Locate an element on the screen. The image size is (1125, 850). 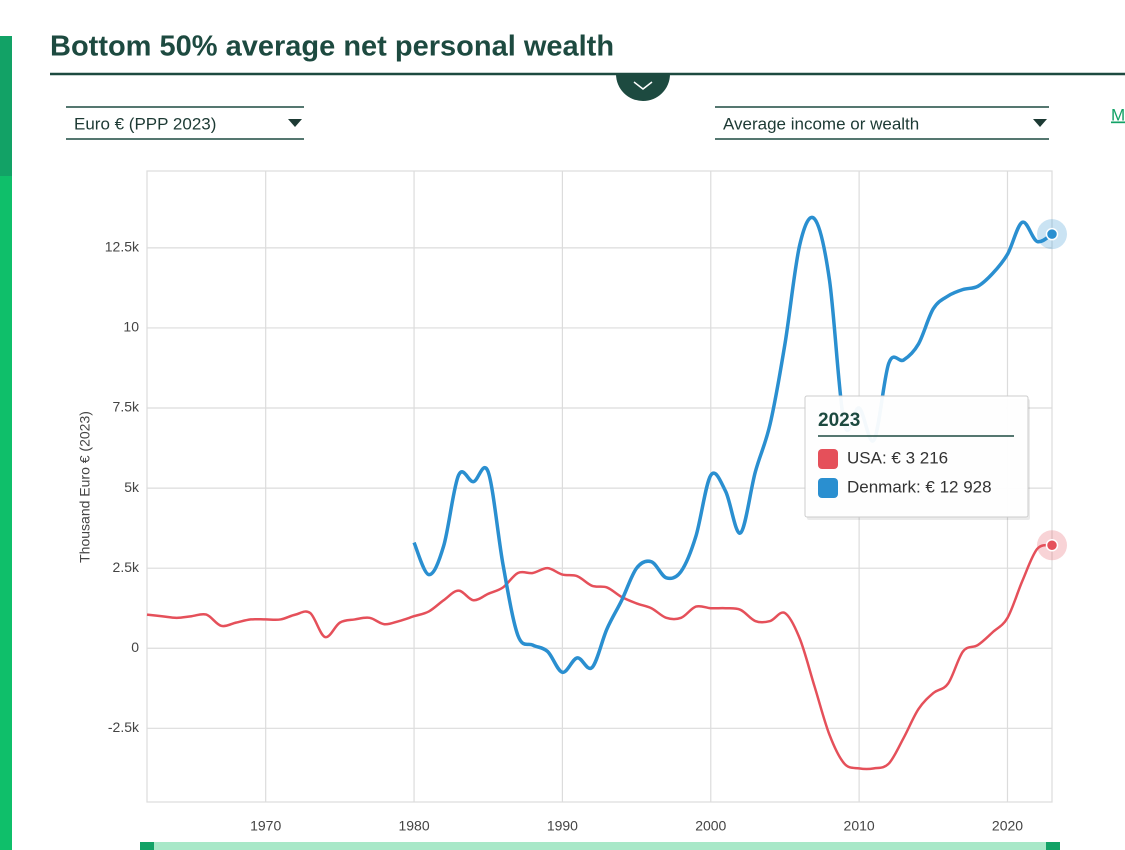
indicator-dropdown: Average income or wealth is located at coordinates (882, 123).